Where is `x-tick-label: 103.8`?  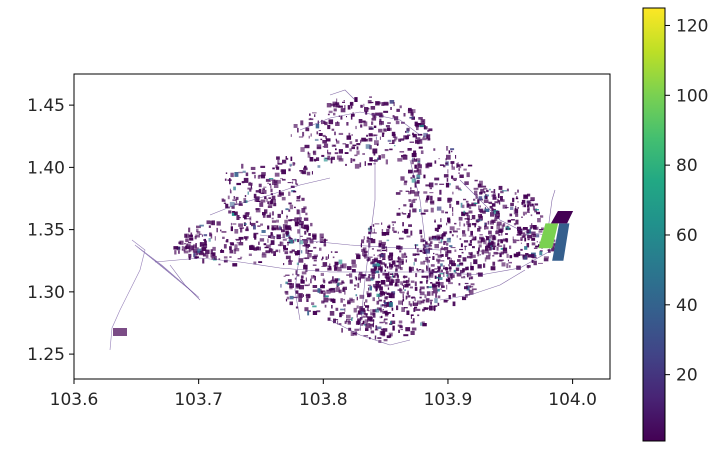
x-tick-label: 103.8 is located at coordinates (323, 400).